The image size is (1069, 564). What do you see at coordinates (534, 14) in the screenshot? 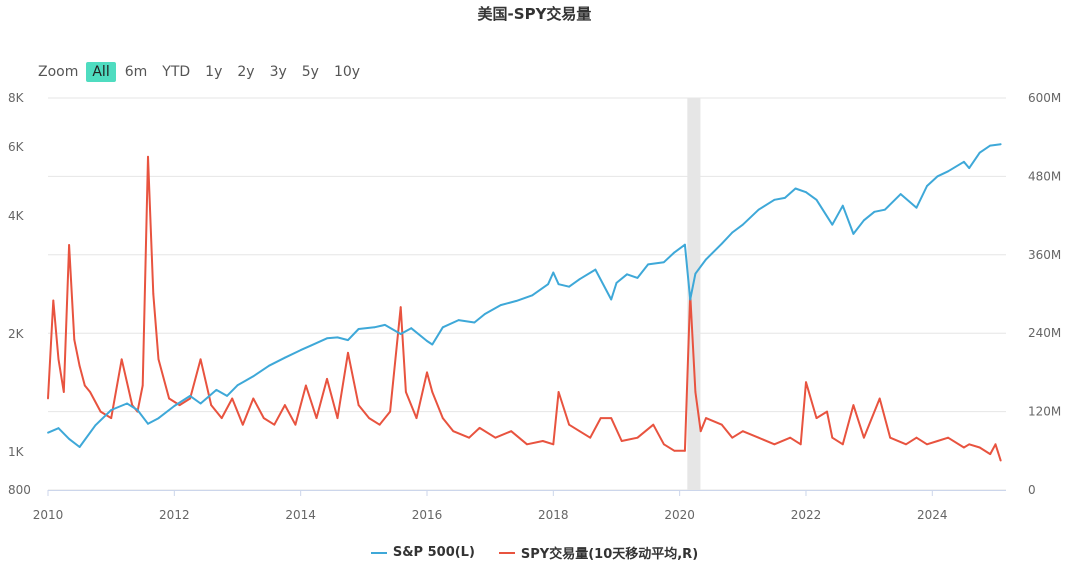
I see `chart-title: 美国-SPY交易量` at bounding box center [534, 14].